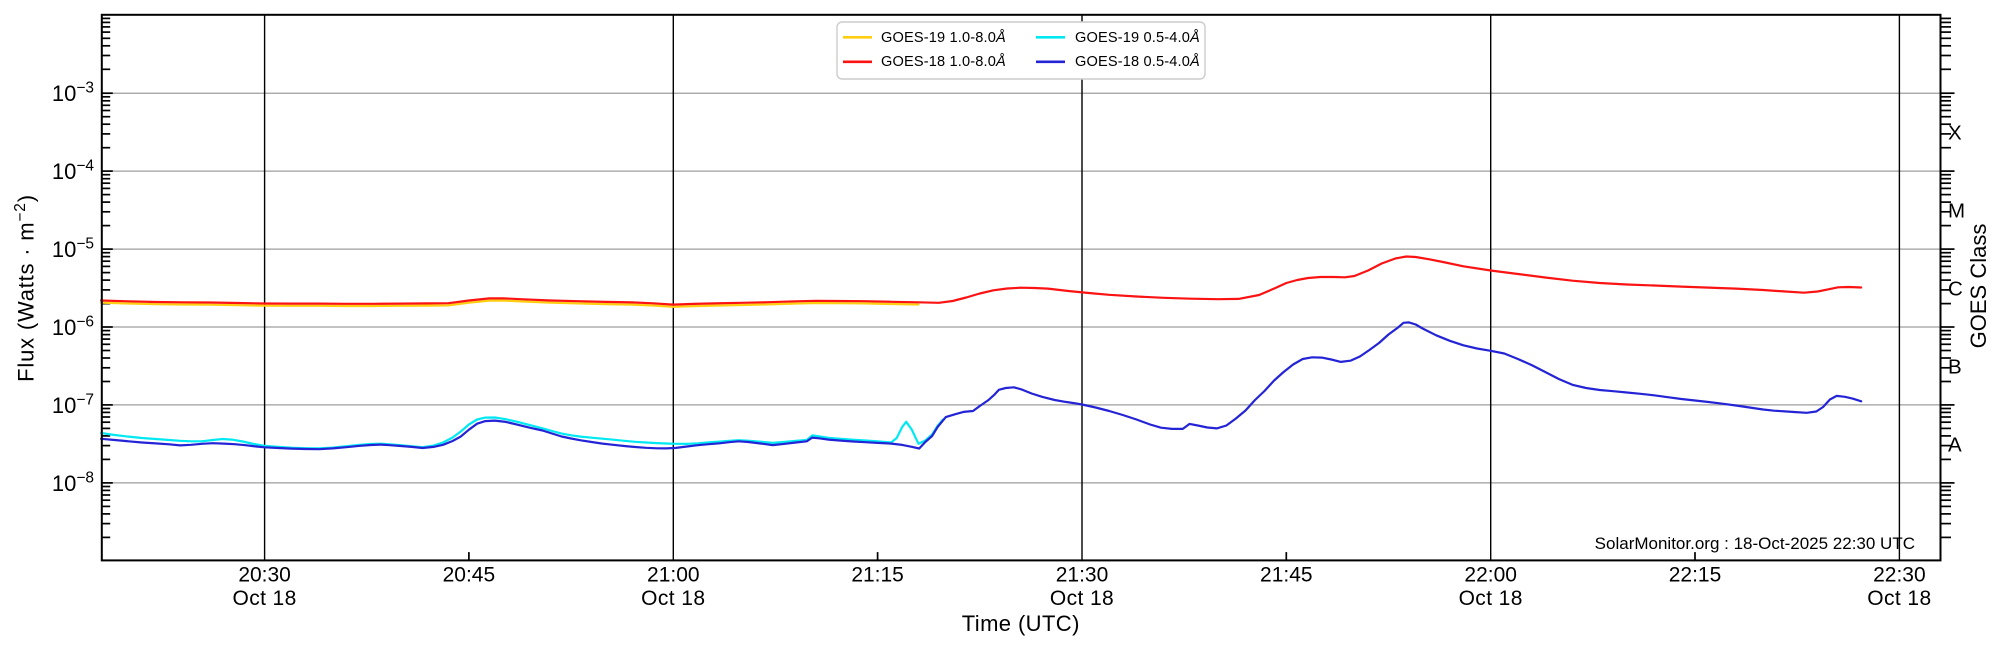 The height and width of the screenshot is (650, 2000). What do you see at coordinates (1490, 575) in the screenshot?
I see `svg-text: 22:00` at bounding box center [1490, 575].